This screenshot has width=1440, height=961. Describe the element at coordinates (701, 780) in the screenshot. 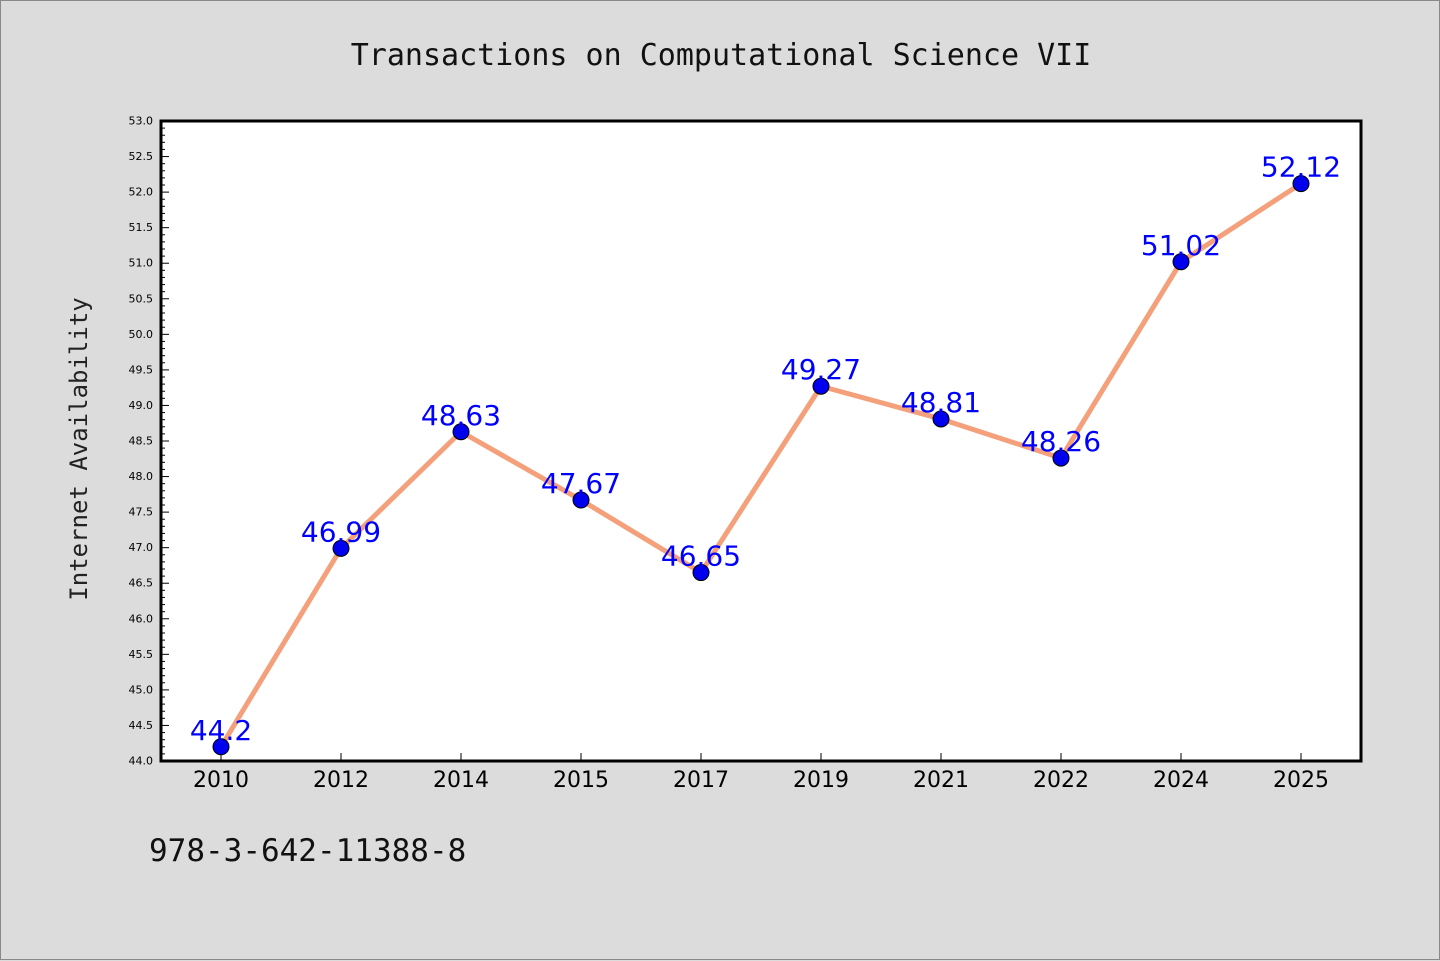

I see `x-tick-label: 2017` at that location.